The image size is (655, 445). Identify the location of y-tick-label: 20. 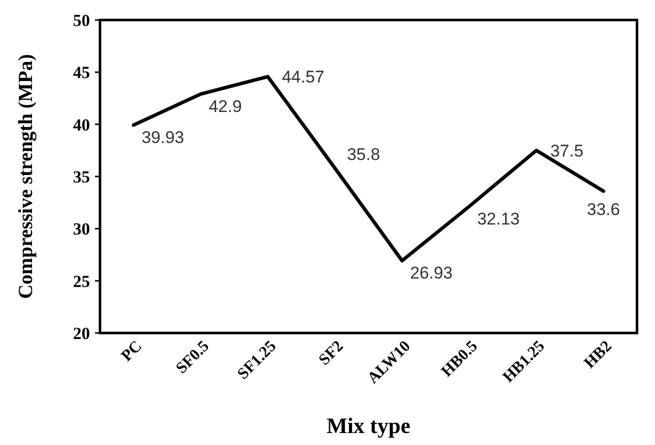
(81, 333).